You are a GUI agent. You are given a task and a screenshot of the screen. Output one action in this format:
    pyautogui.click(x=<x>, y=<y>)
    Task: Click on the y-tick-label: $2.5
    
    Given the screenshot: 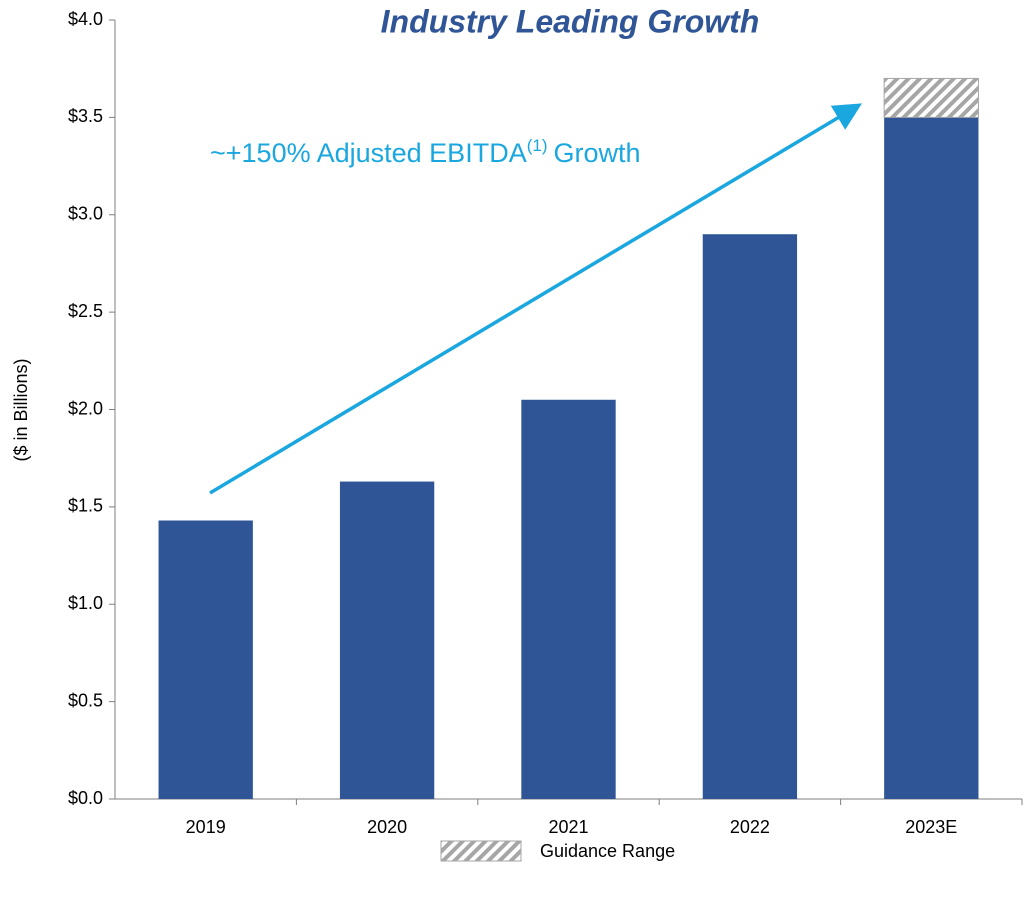 What is the action you would take?
    pyautogui.click(x=85, y=311)
    